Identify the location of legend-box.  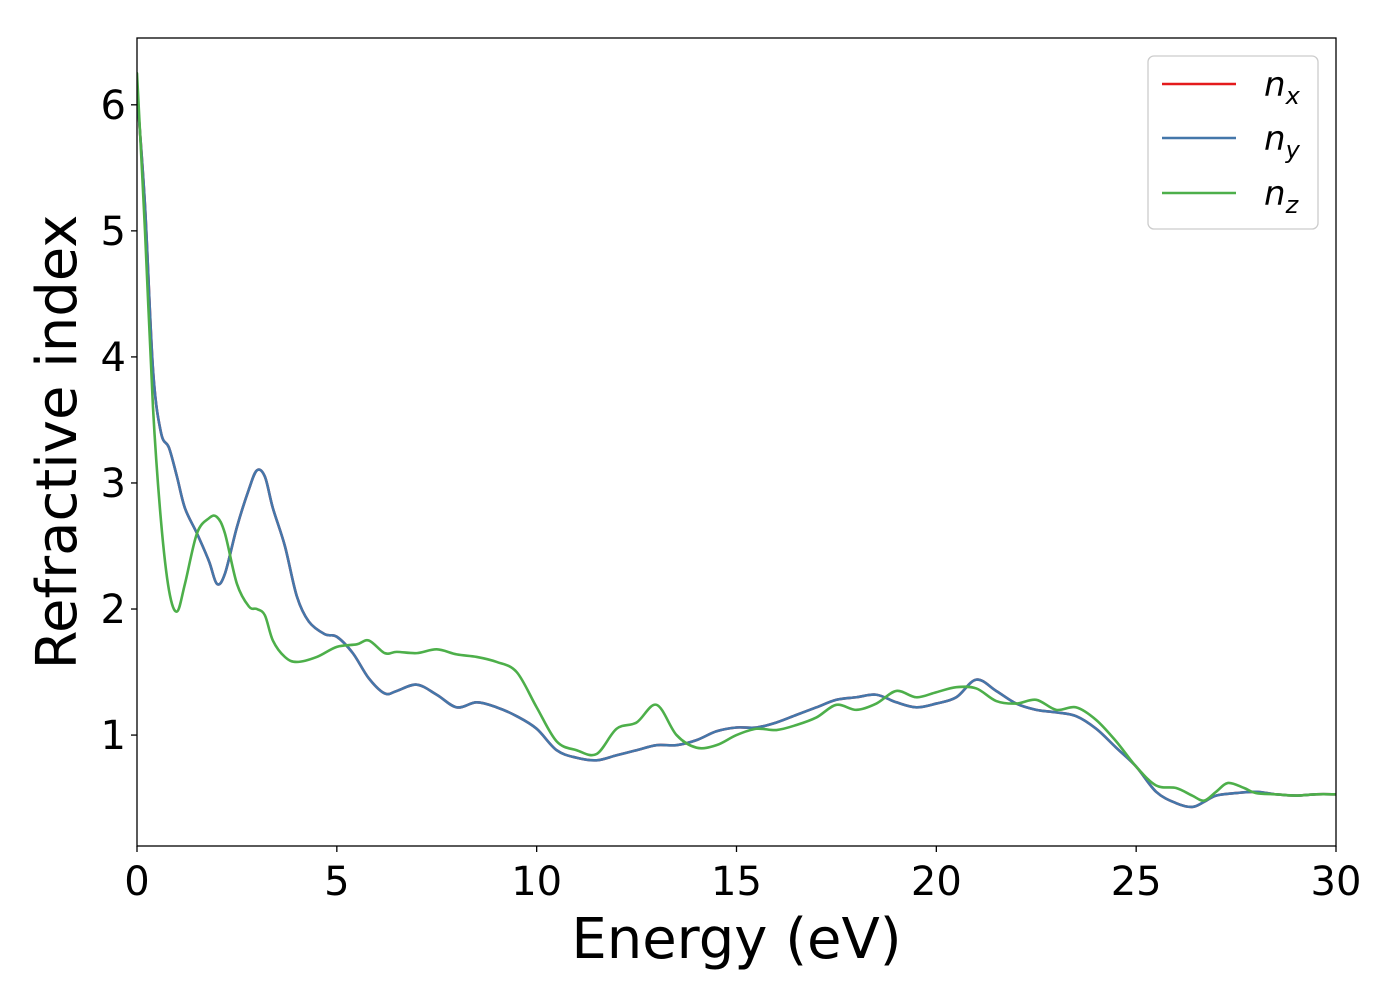
(1233, 142).